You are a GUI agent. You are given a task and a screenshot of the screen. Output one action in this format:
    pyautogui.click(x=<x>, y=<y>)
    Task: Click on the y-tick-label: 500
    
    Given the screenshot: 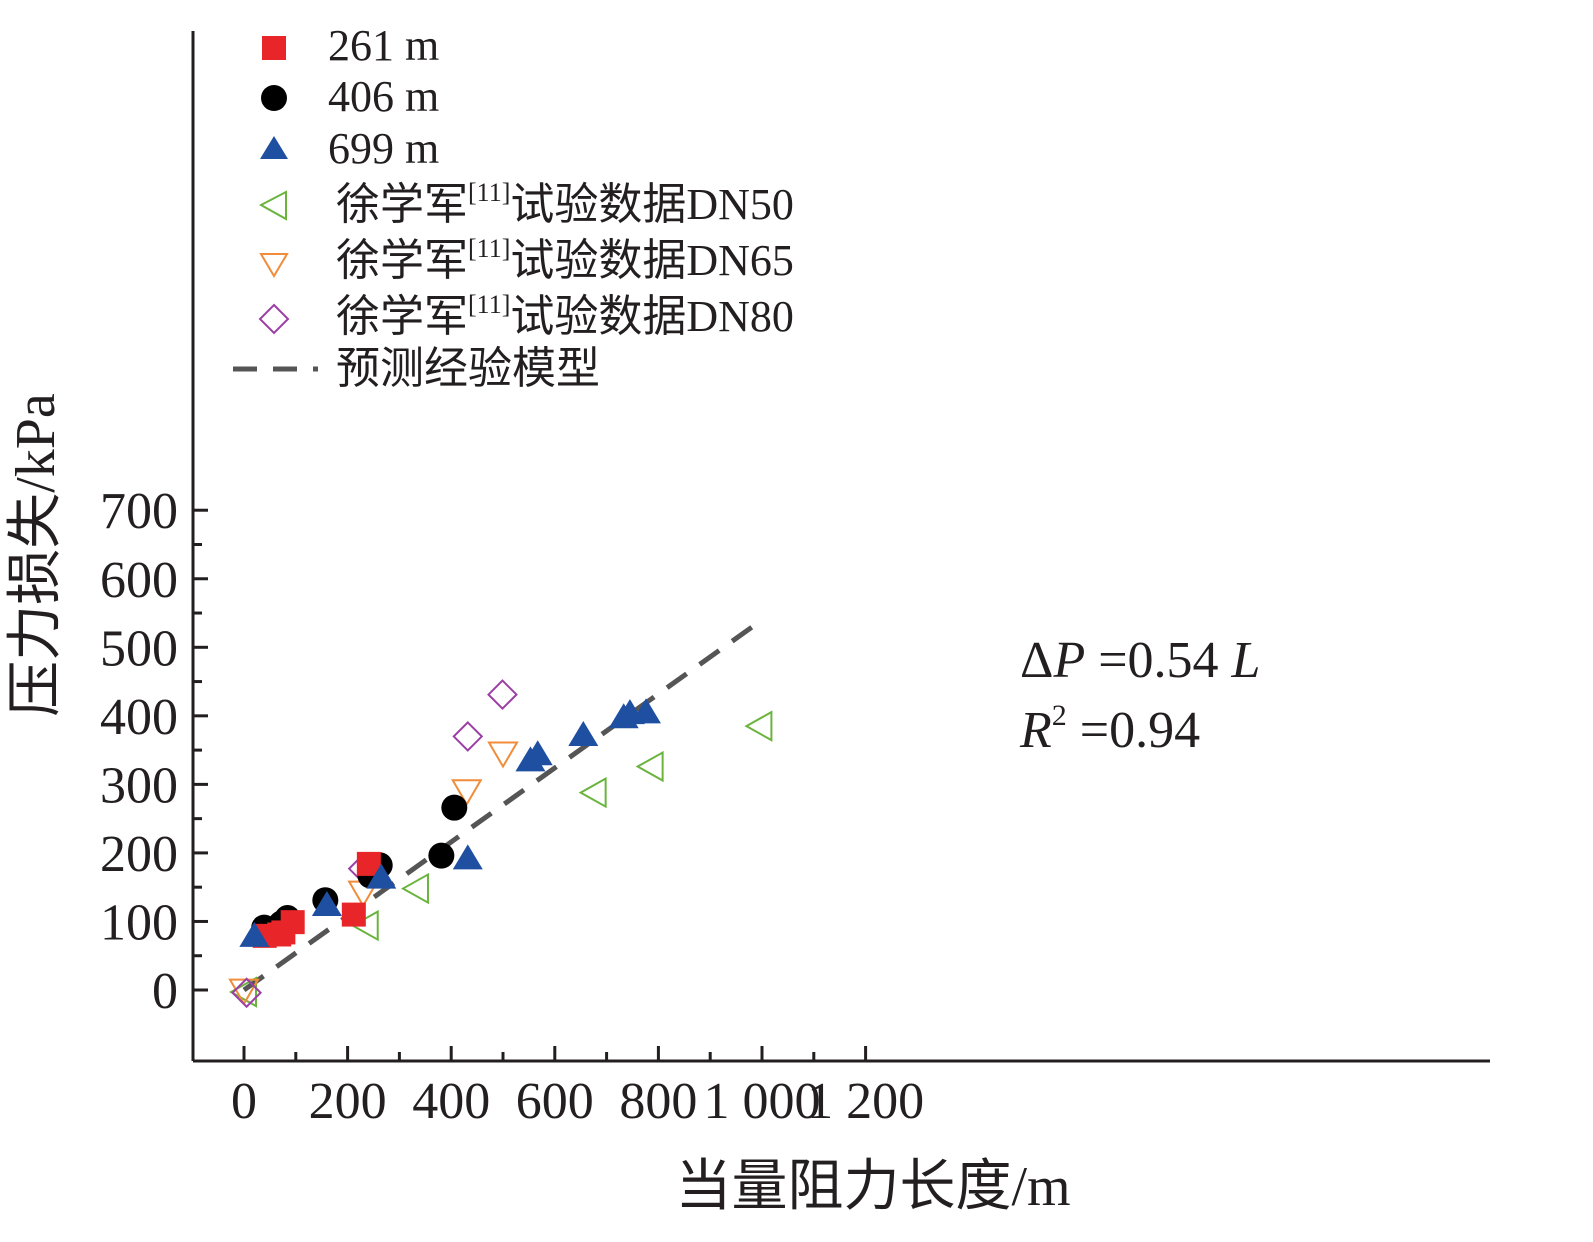 What is the action you would take?
    pyautogui.click(x=139, y=648)
    